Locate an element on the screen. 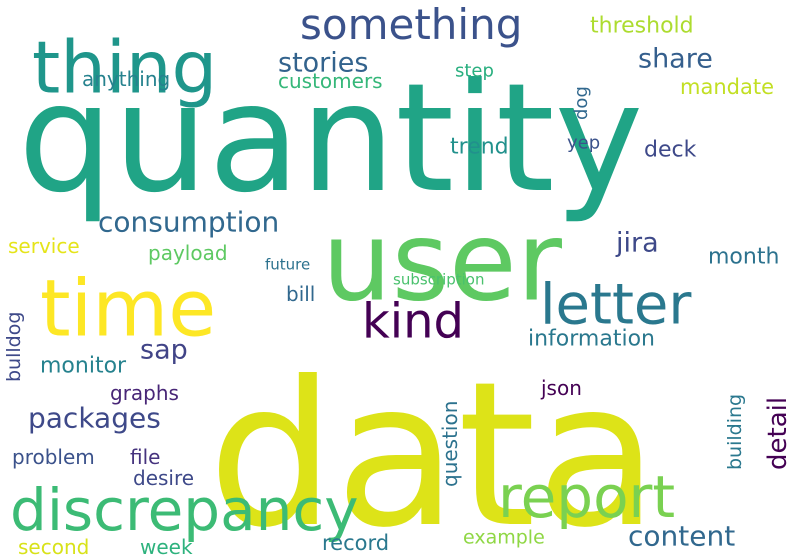 The width and height of the screenshot is (800, 560). word-packages: packages is located at coordinates (94, 418).